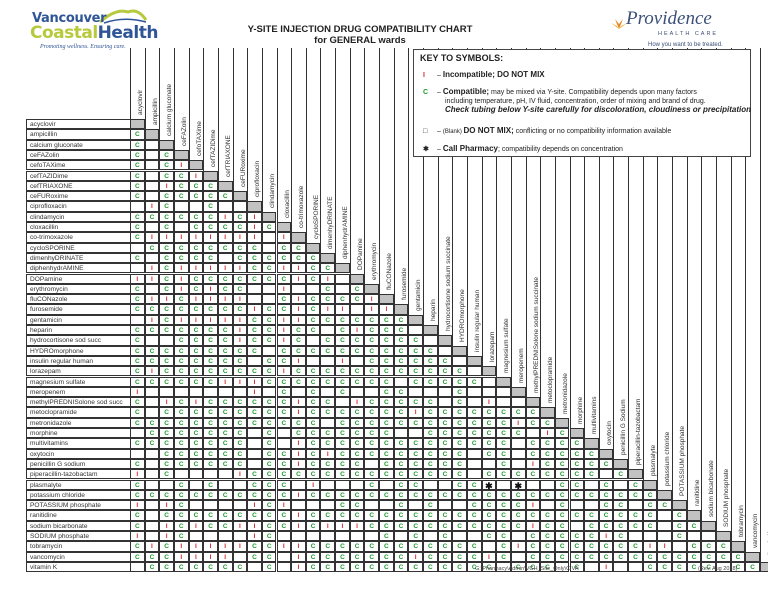 This screenshot has width=768, height=594. Describe the element at coordinates (688, 34) in the screenshot. I see `logo-sub: HEALTH CARE` at that location.